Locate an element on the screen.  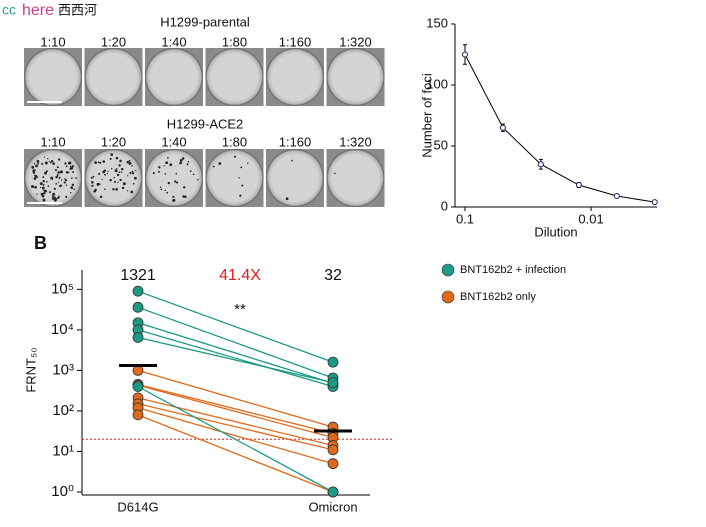
x-tick-label: 0.1 is located at coordinates (465, 218).